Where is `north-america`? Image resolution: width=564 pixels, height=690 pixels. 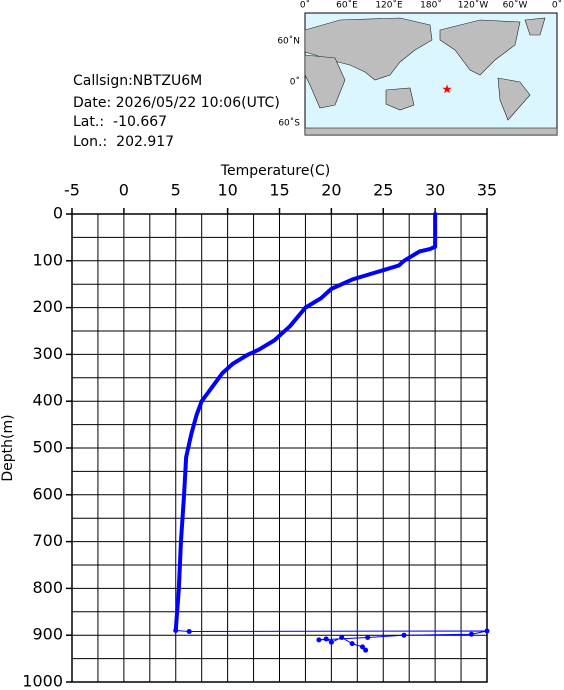
north-america is located at coordinates (480, 47).